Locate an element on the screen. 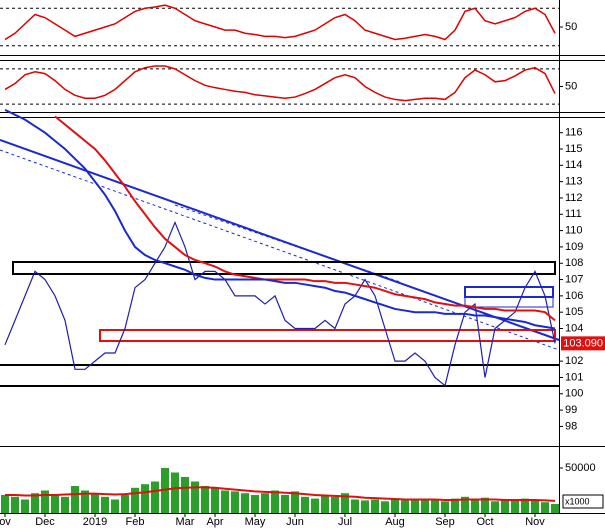 The image size is (605, 531). y-tick-label: 110 is located at coordinates (574, 231).